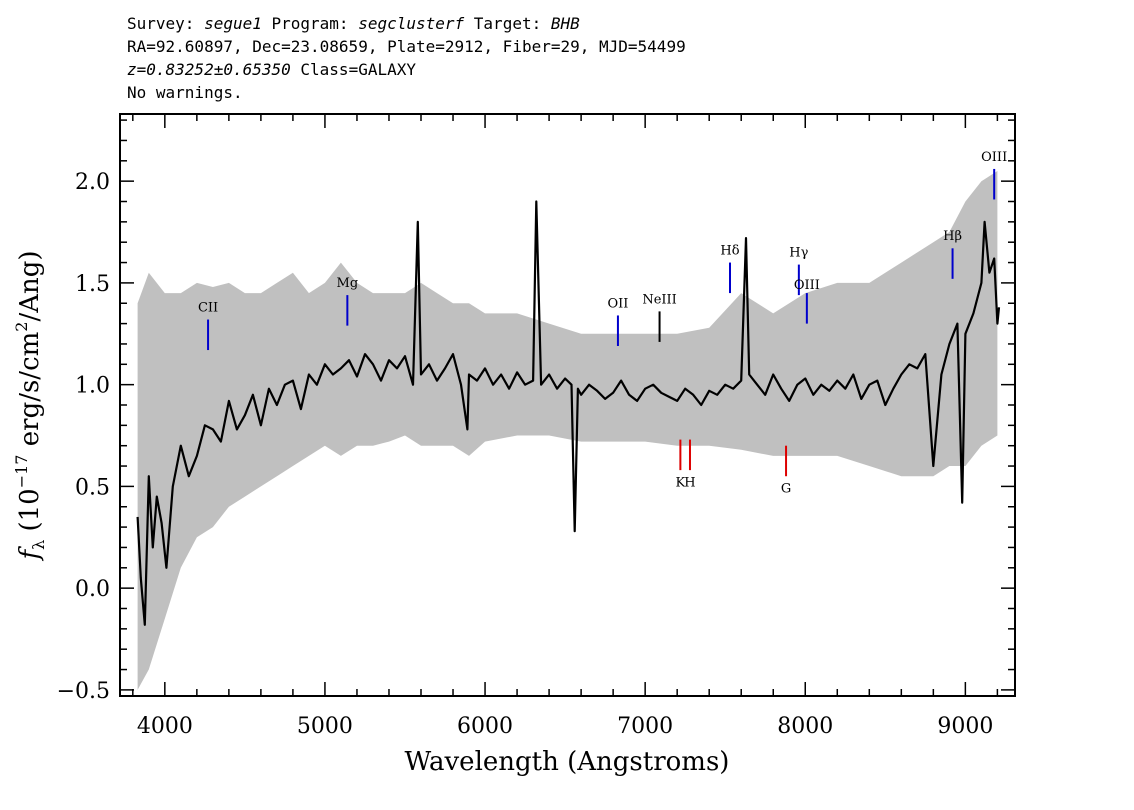 The image size is (1134, 810). I want to click on line-label-h: H, so click(689, 482).